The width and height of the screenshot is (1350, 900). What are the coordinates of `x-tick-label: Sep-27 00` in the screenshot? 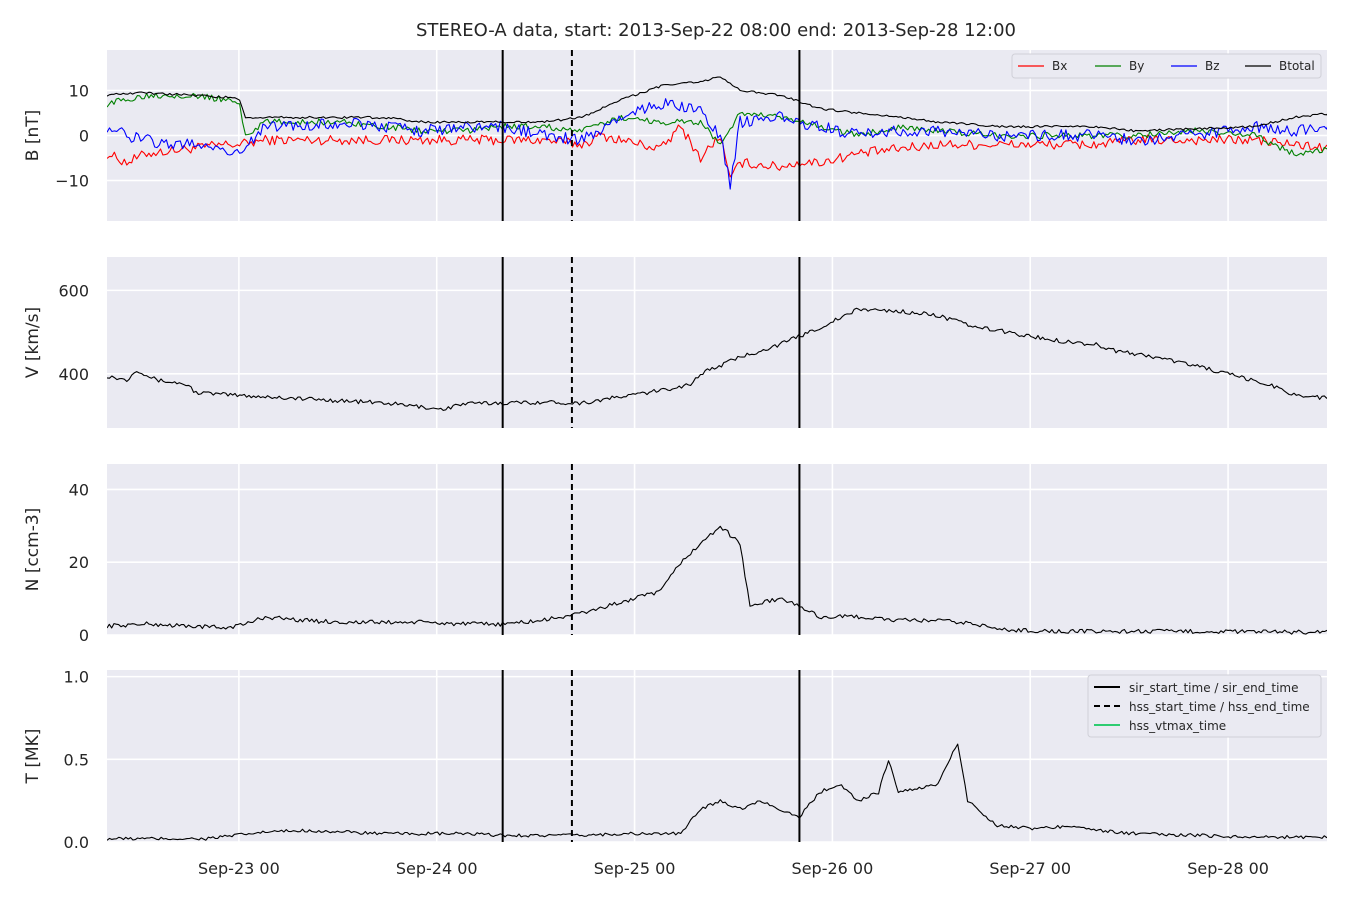 It's located at (1030, 868).